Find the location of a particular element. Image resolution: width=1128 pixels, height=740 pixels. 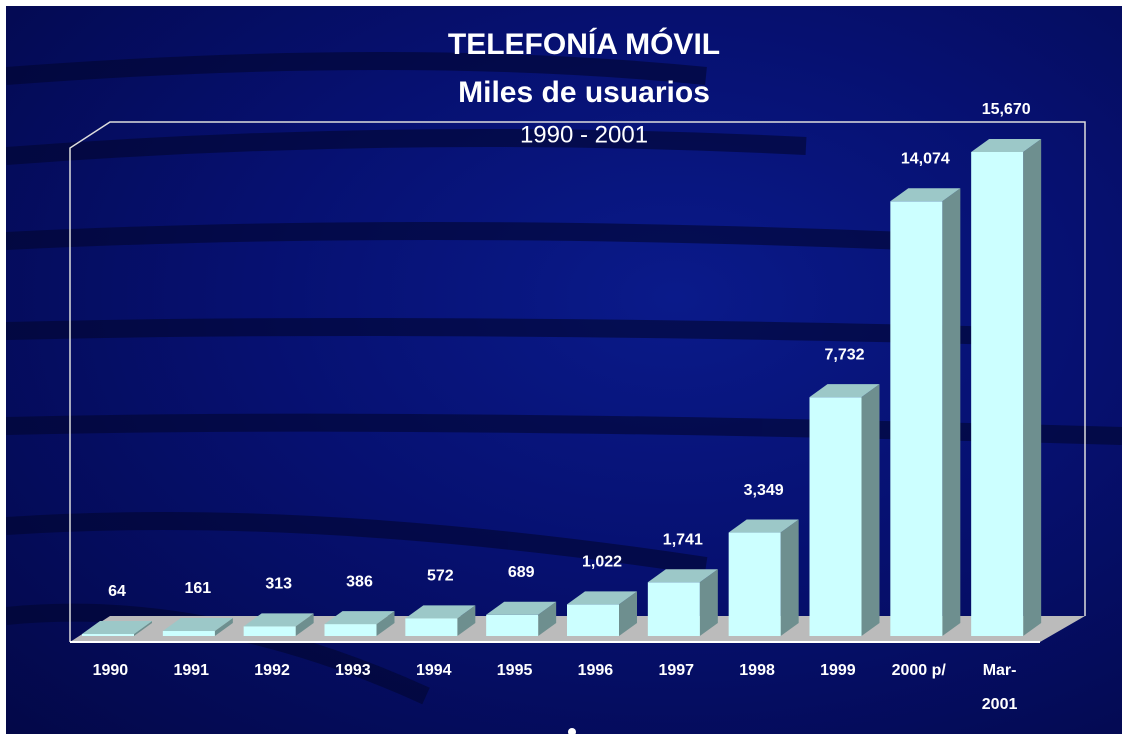

x-tick-label: 1995 is located at coordinates (514, 670).